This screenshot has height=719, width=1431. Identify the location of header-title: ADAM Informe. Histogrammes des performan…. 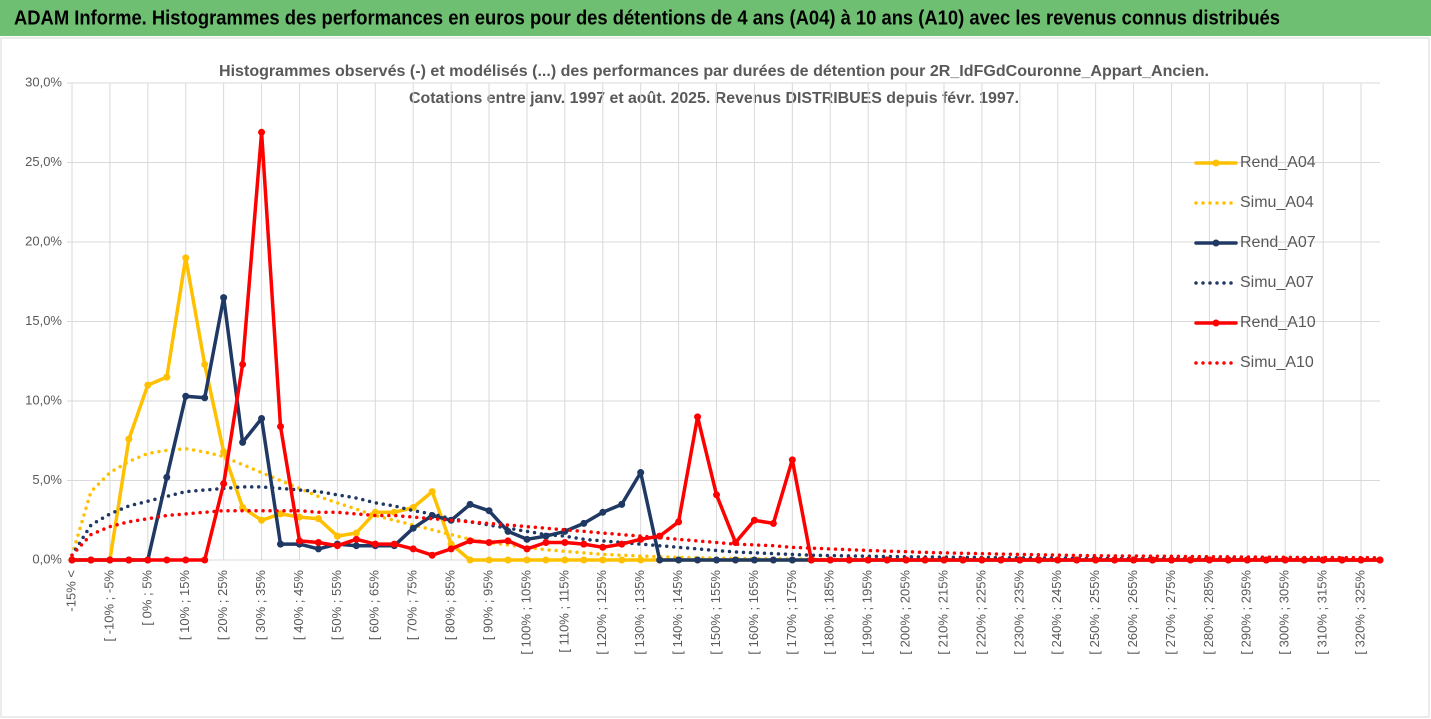
(647, 18).